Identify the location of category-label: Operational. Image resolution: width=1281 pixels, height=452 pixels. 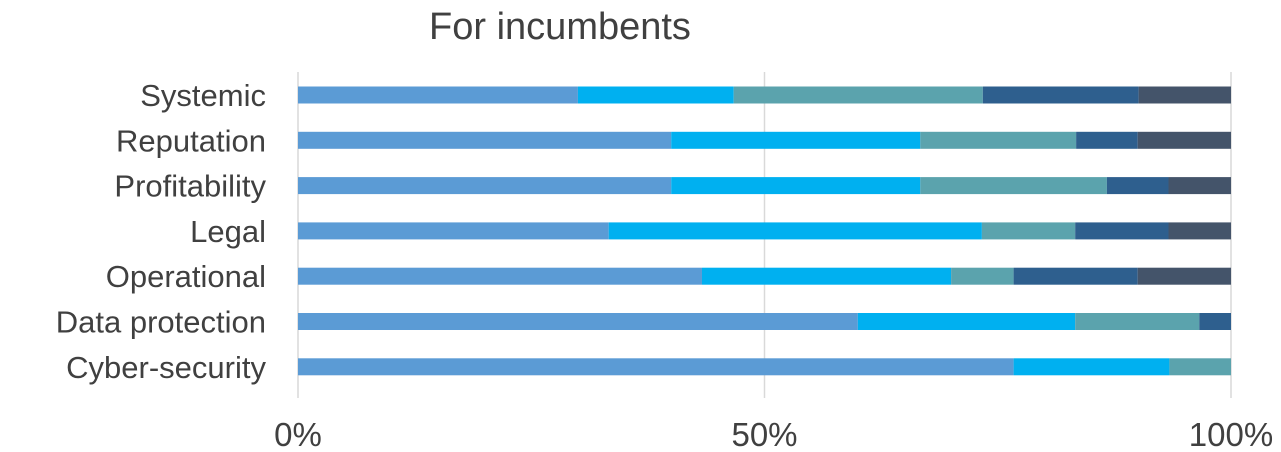
(186, 276).